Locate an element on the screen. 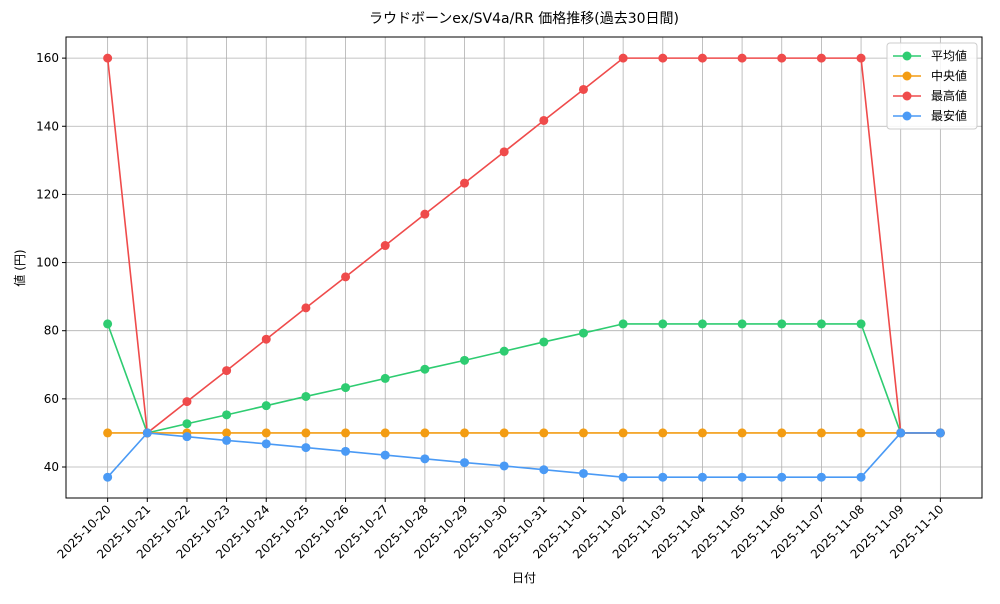  legend-label: 最高値 is located at coordinates (949, 95).